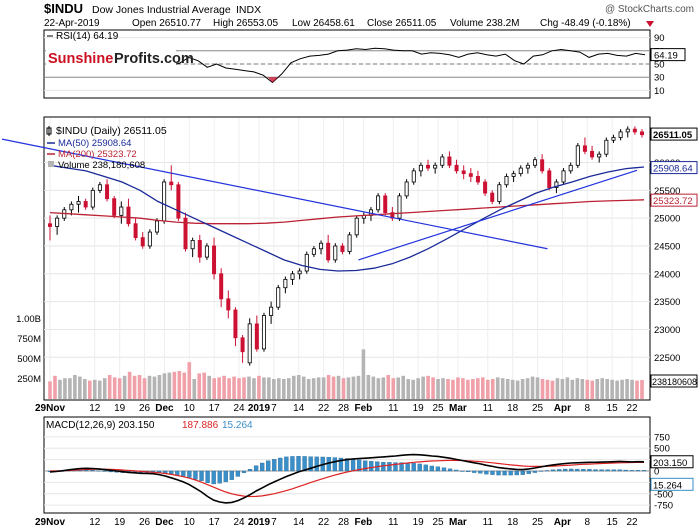  I want to click on x-axis-label-macd: 11, so click(393, 522).